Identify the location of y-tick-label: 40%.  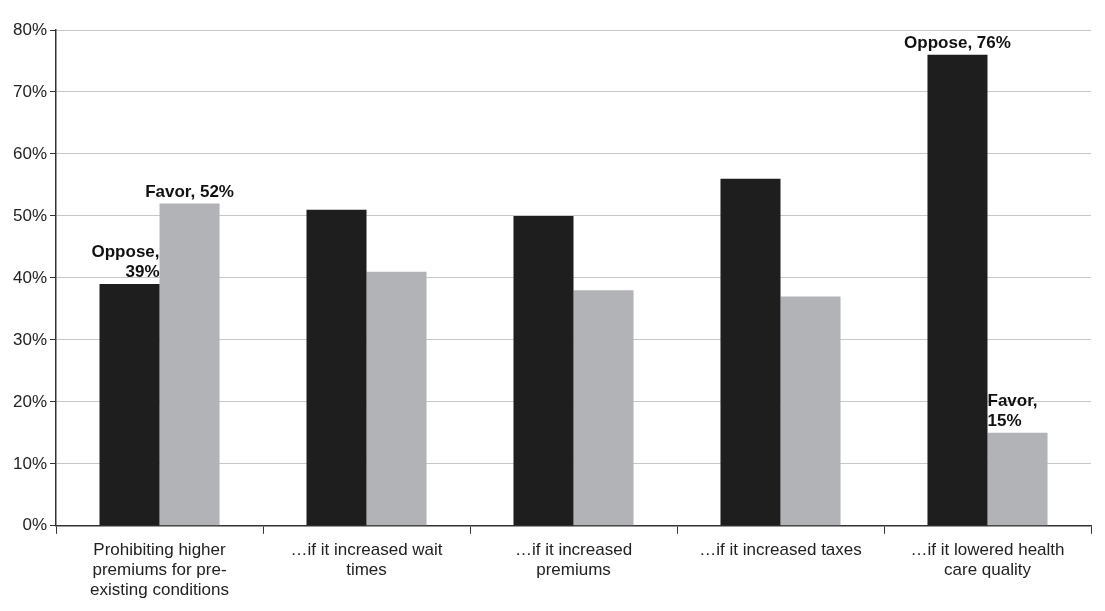
(30, 277).